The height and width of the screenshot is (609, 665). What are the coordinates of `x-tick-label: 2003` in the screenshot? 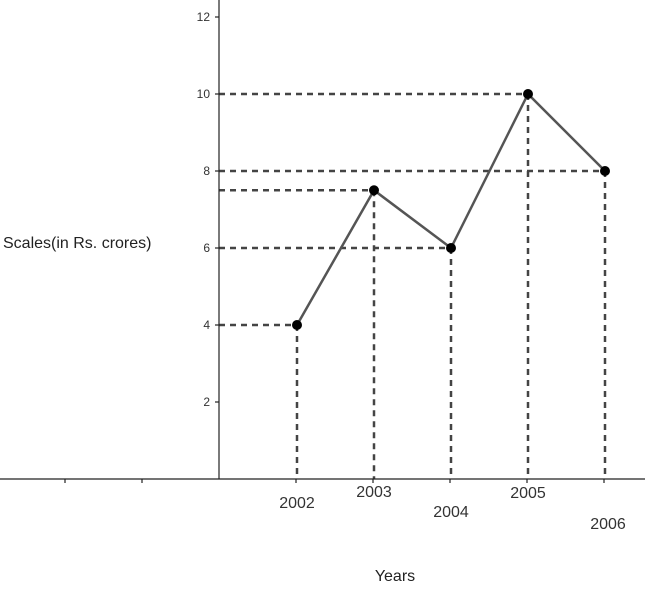 It's located at (374, 492).